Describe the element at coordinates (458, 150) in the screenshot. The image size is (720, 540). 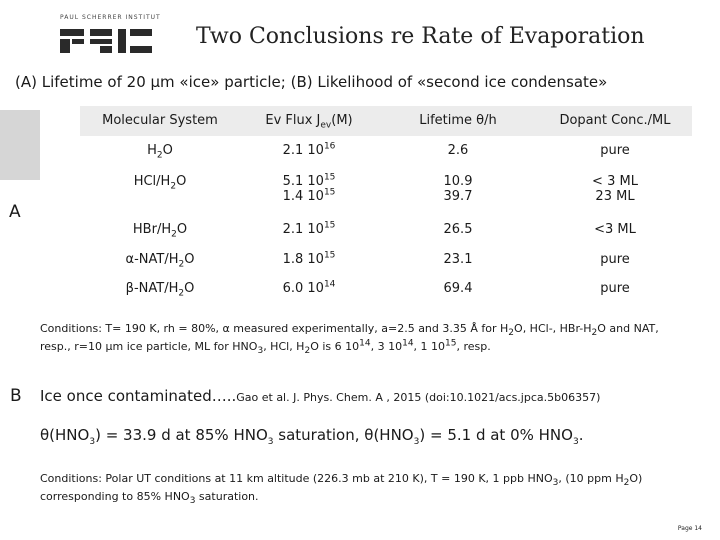
I see `table-row-lifetime: 2.6` at that location.